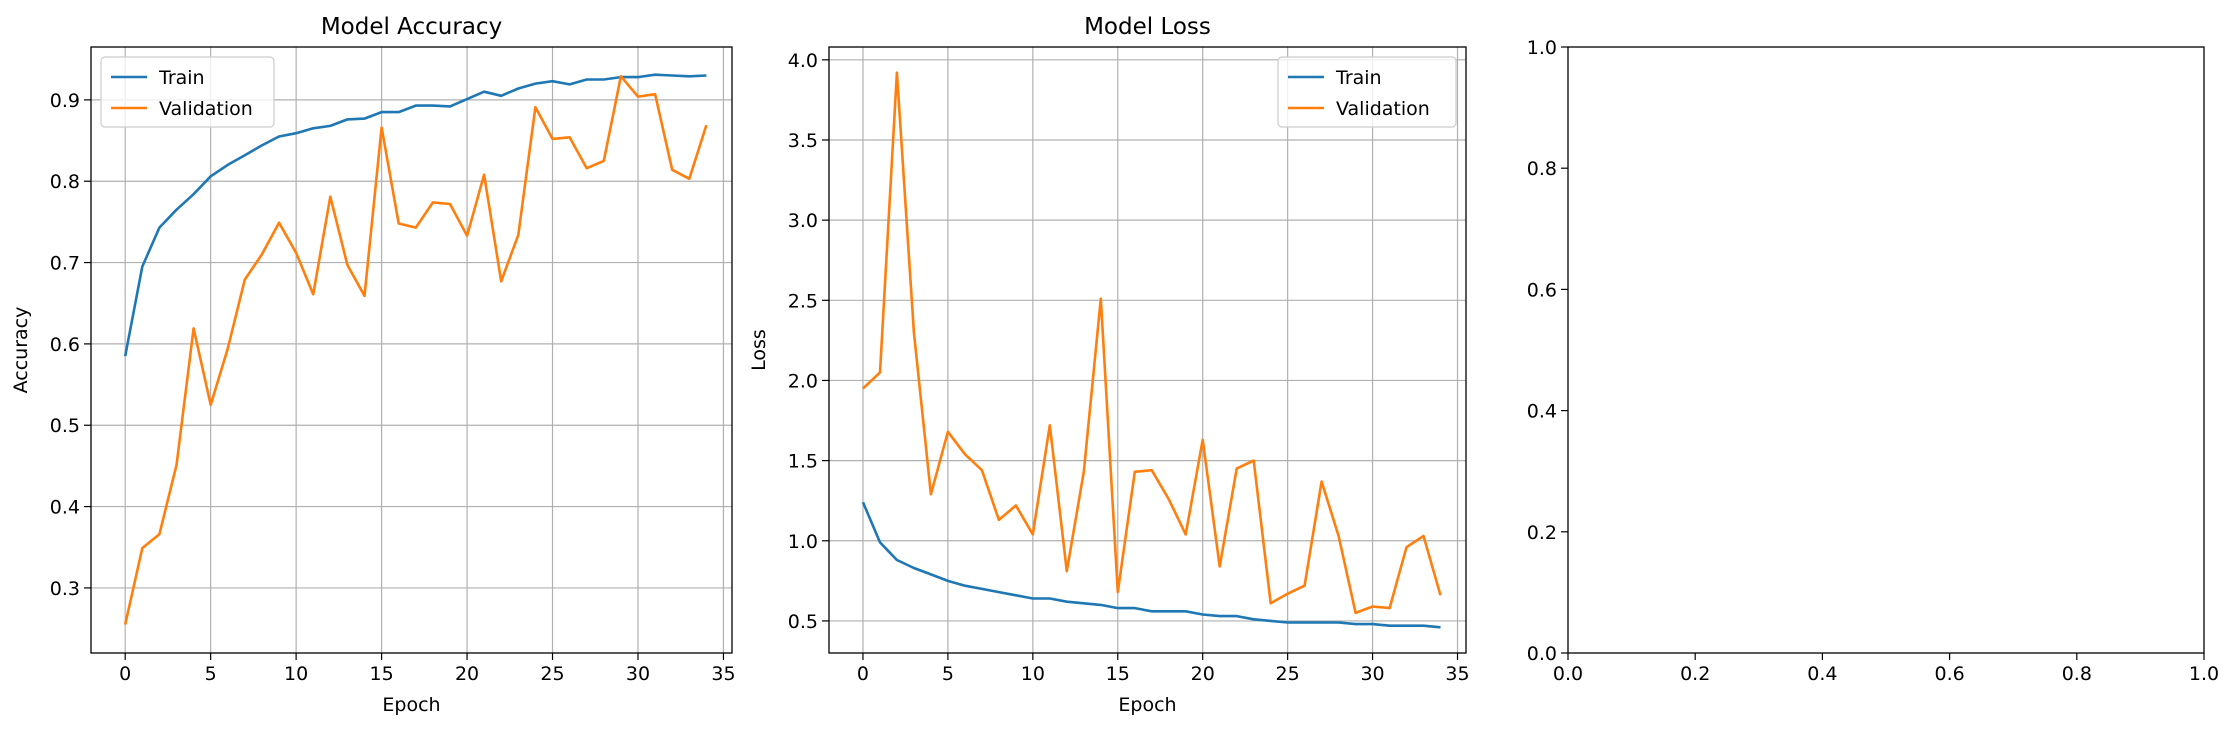 This screenshot has width=2234, height=731. Describe the element at coordinates (65, 264) in the screenshot. I see `y-tick-label: 0.7` at that location.